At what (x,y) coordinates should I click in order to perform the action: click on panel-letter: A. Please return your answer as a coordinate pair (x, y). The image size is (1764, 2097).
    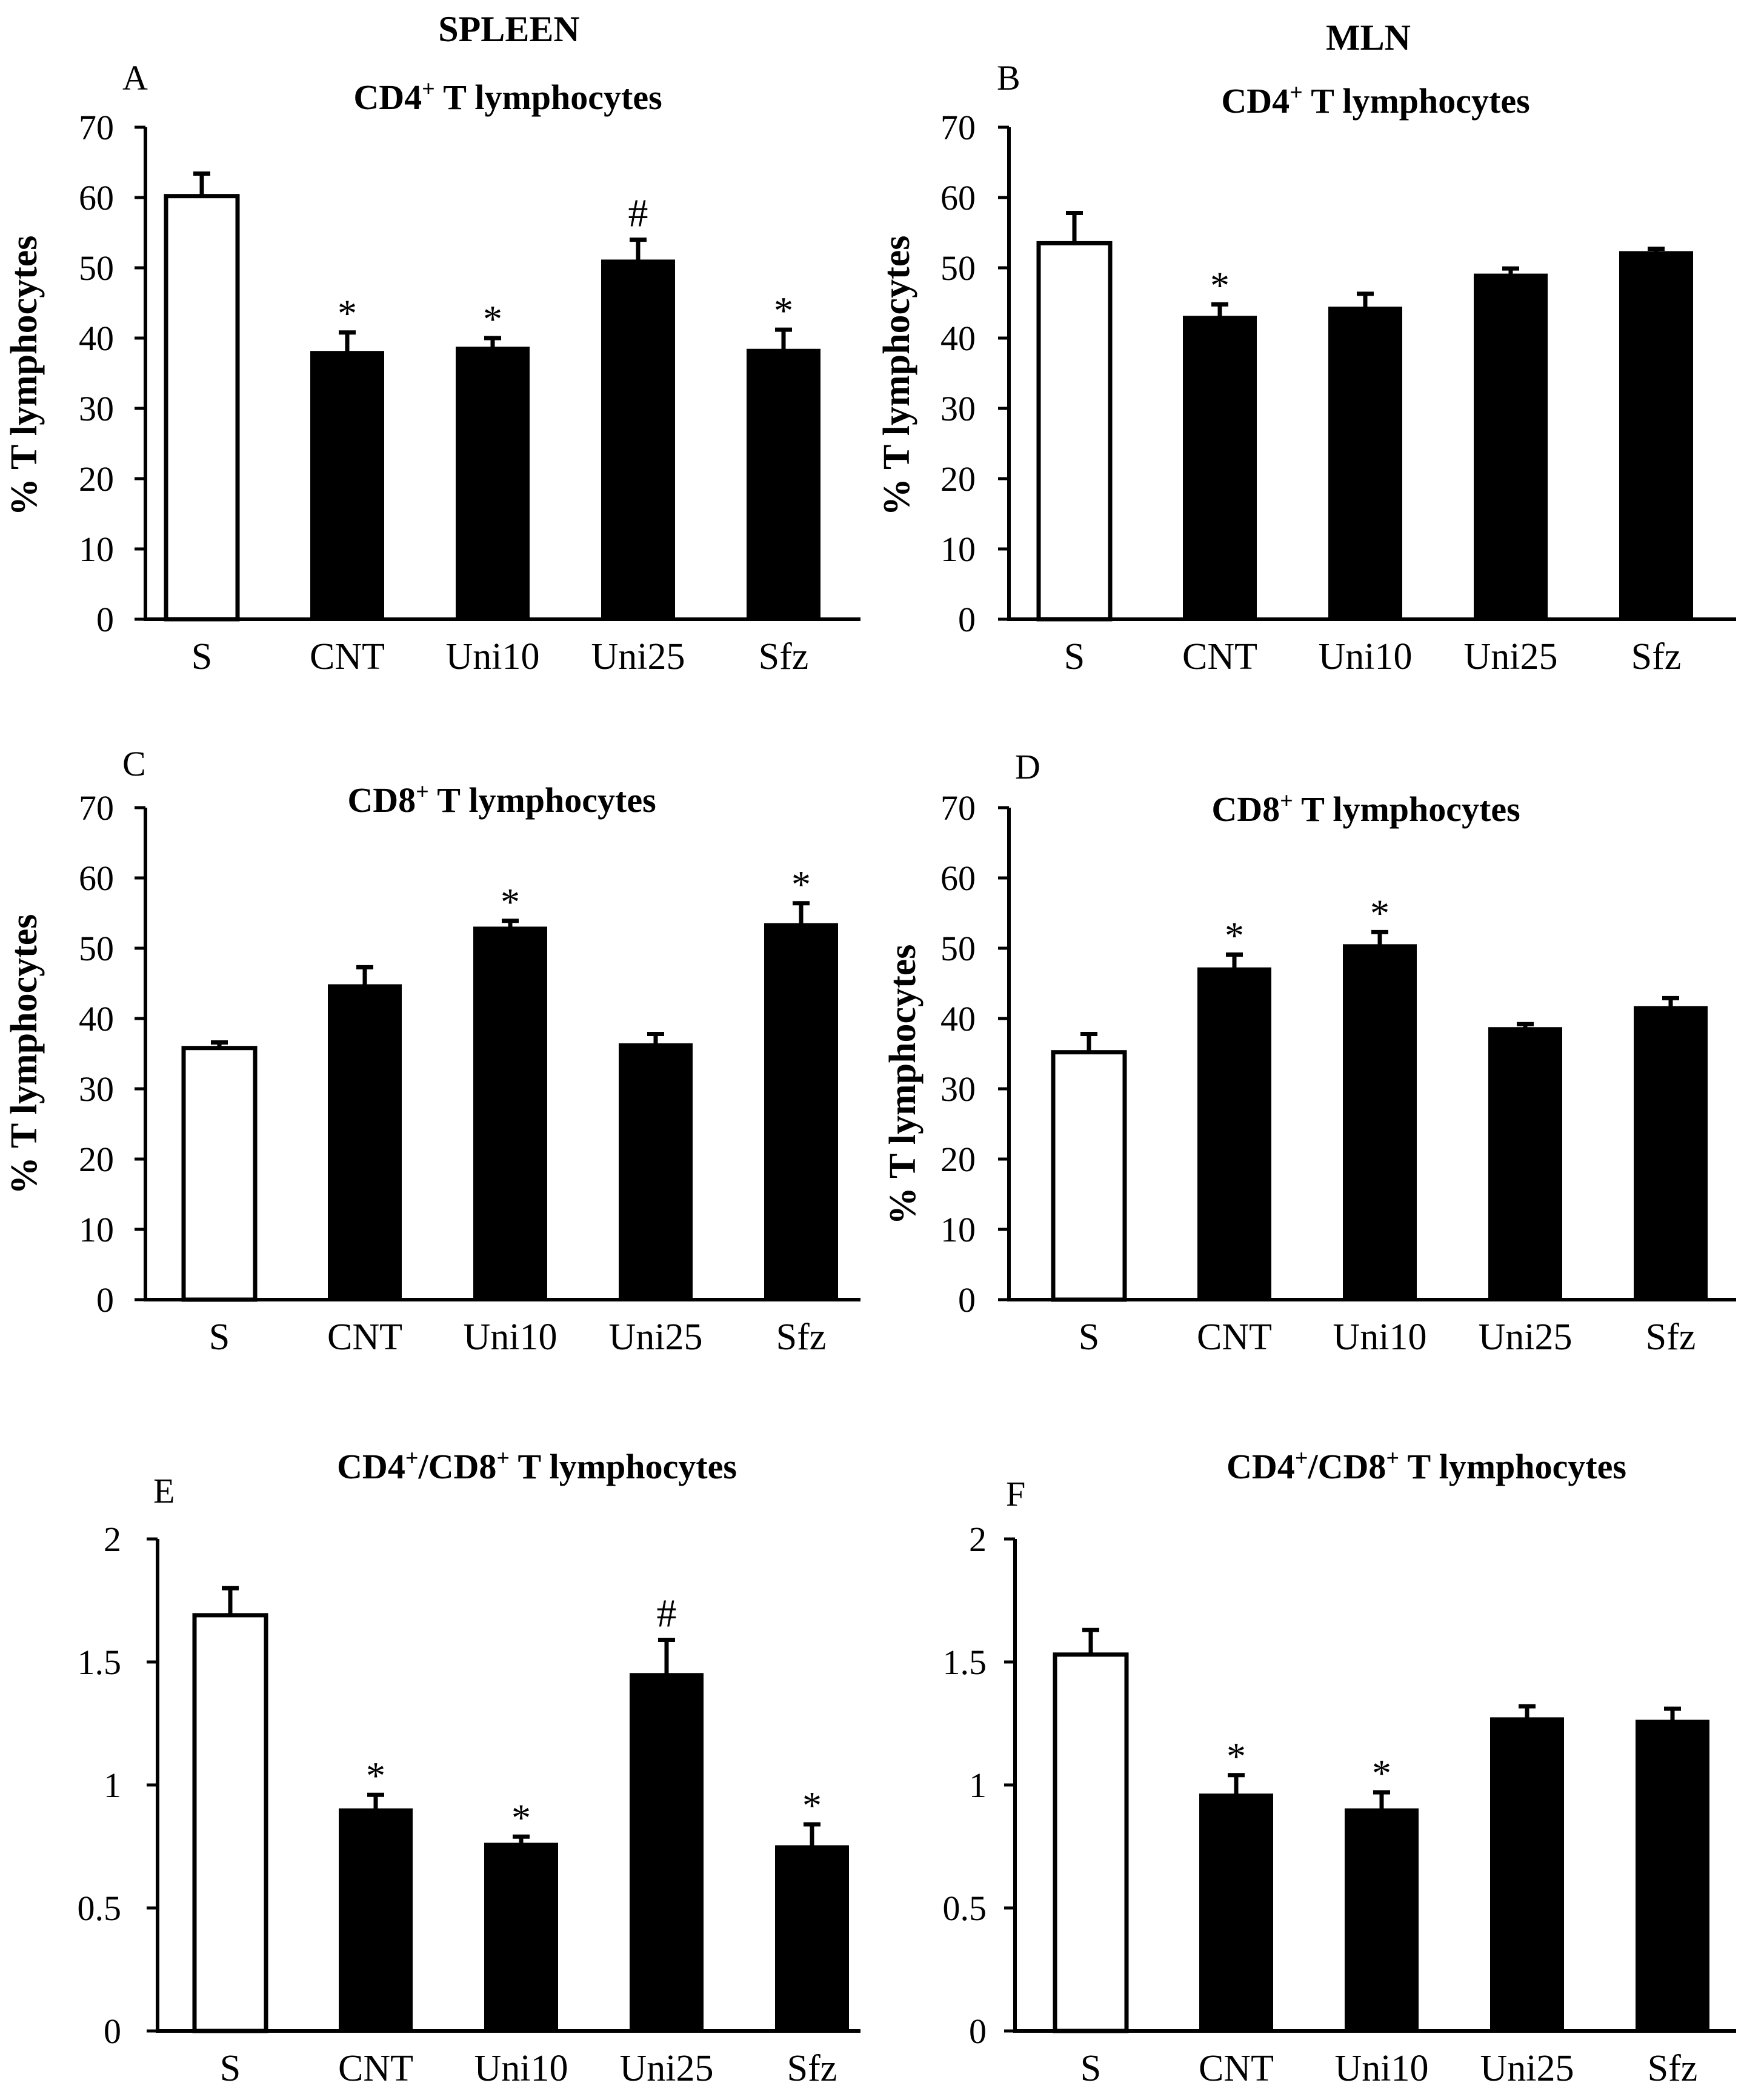
    Looking at the image, I should click on (135, 78).